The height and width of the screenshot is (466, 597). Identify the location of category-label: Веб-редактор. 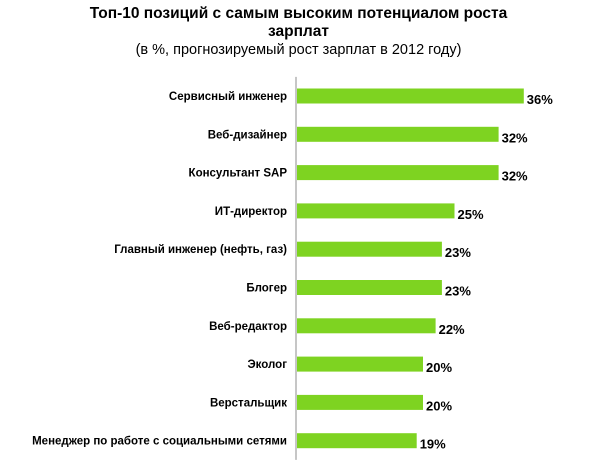
(248, 327).